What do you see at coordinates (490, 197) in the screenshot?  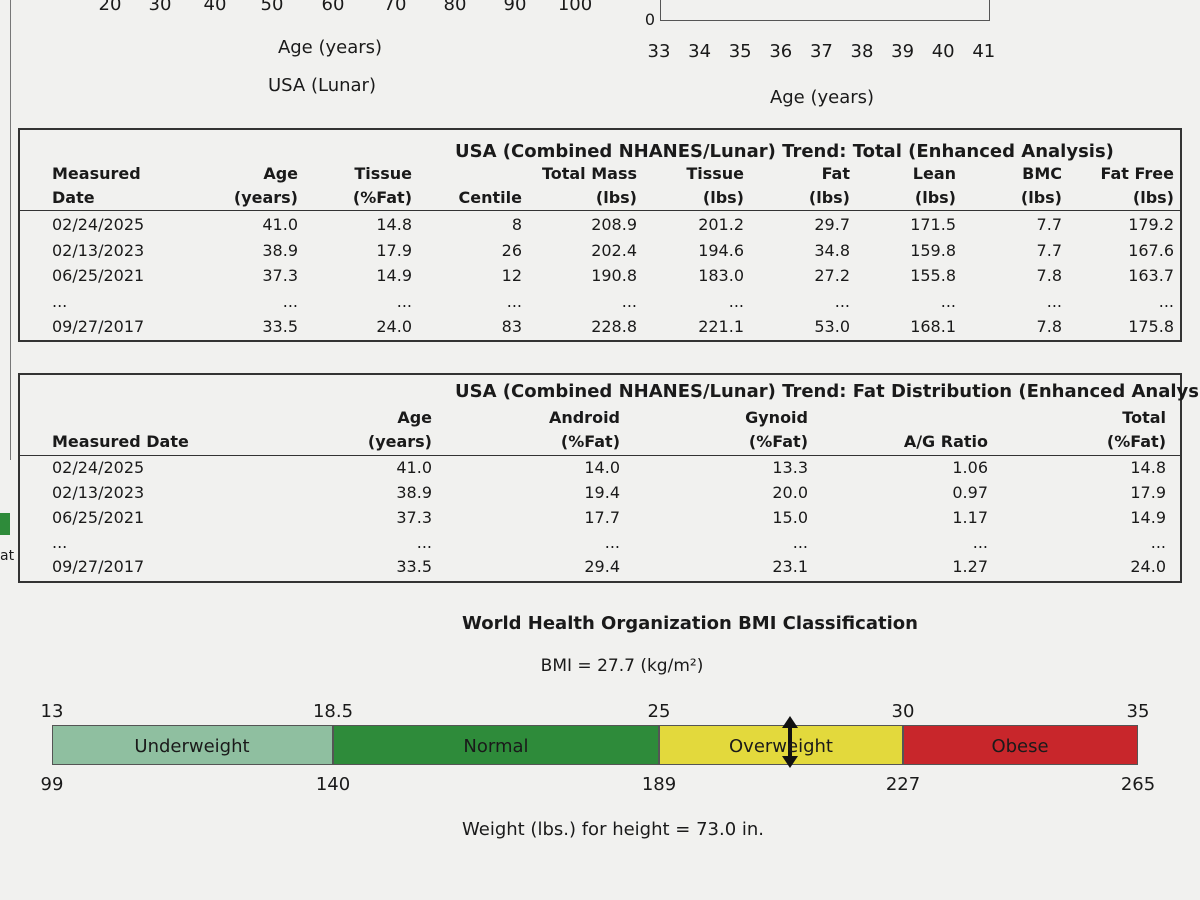 I see `column-header: Centile` at bounding box center [490, 197].